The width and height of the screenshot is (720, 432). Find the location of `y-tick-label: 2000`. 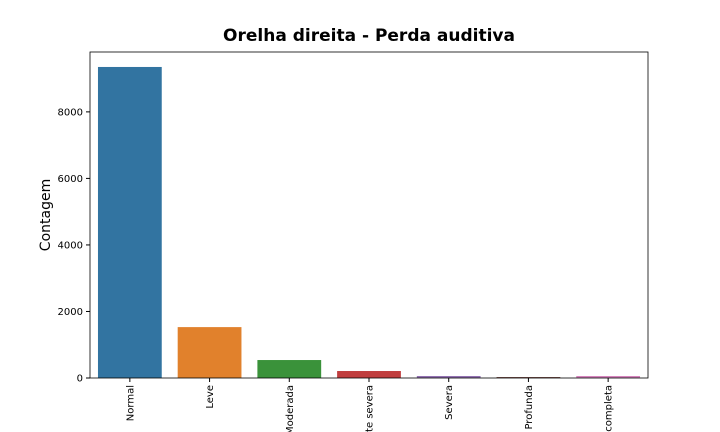

y-tick-label: 2000 is located at coordinates (70, 312).